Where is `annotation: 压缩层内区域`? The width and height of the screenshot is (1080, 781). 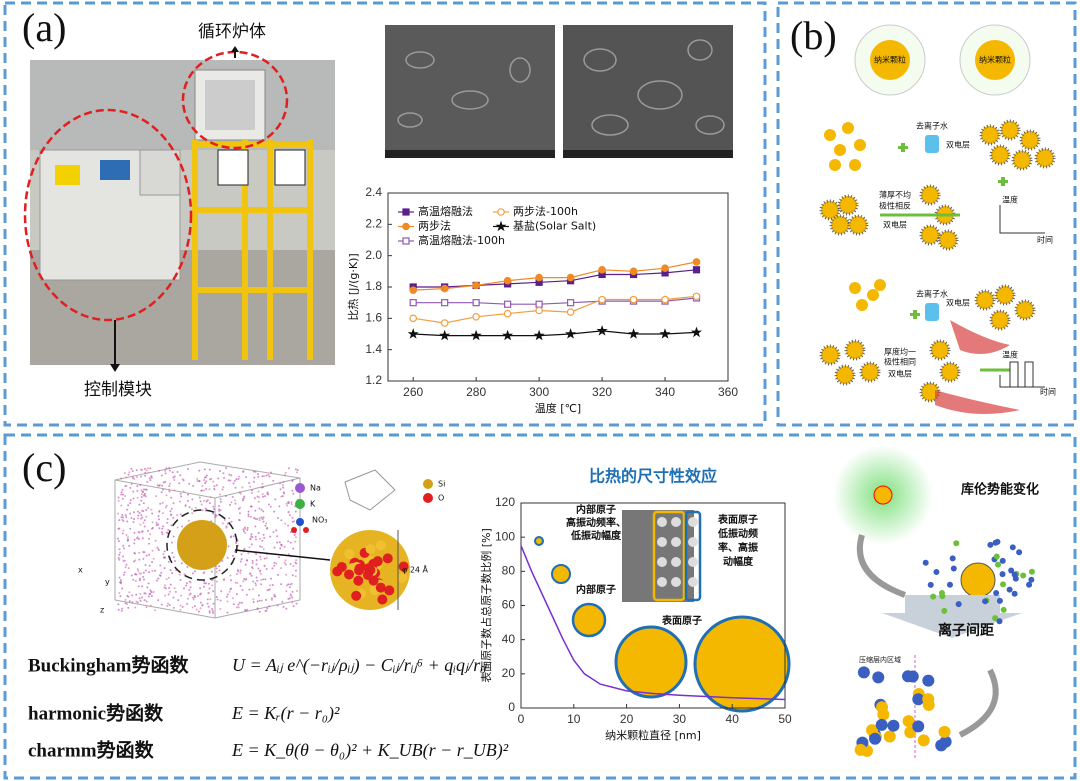 annotation: 压缩层内区域 is located at coordinates (880, 659).